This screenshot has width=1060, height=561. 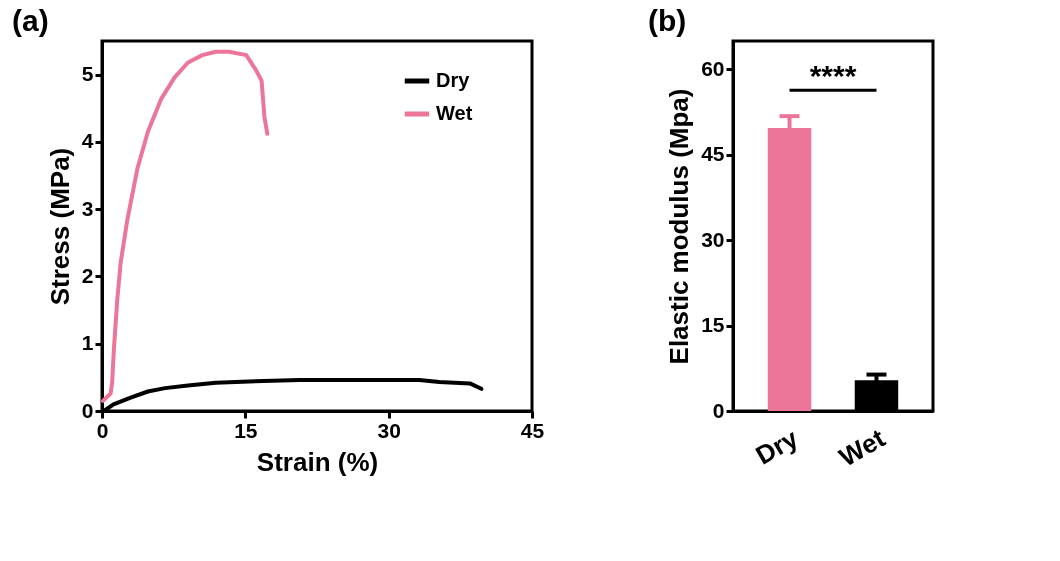 I want to click on x-tick-label: 0, so click(x=102, y=430).